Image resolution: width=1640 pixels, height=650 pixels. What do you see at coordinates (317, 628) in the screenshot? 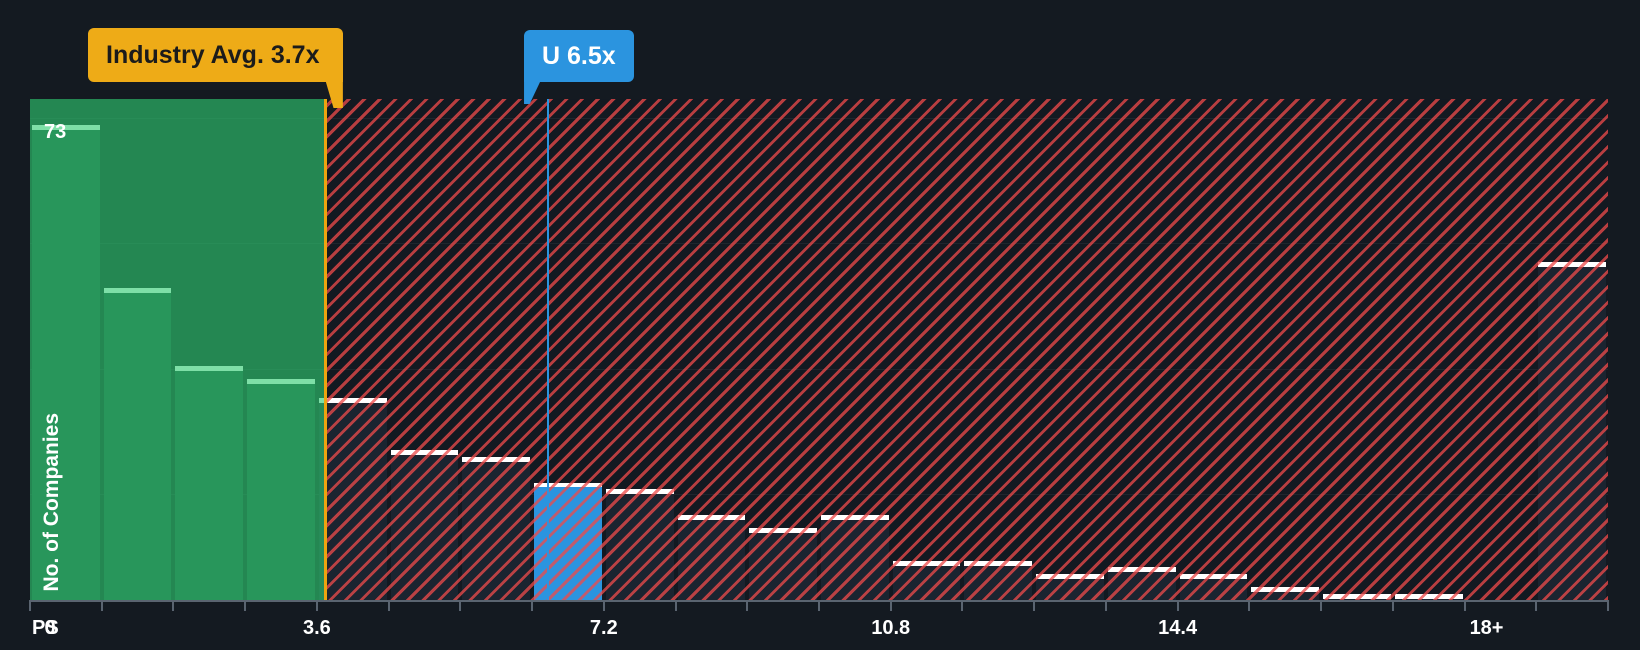
I see `x-axis-label: 3.6` at bounding box center [317, 628].